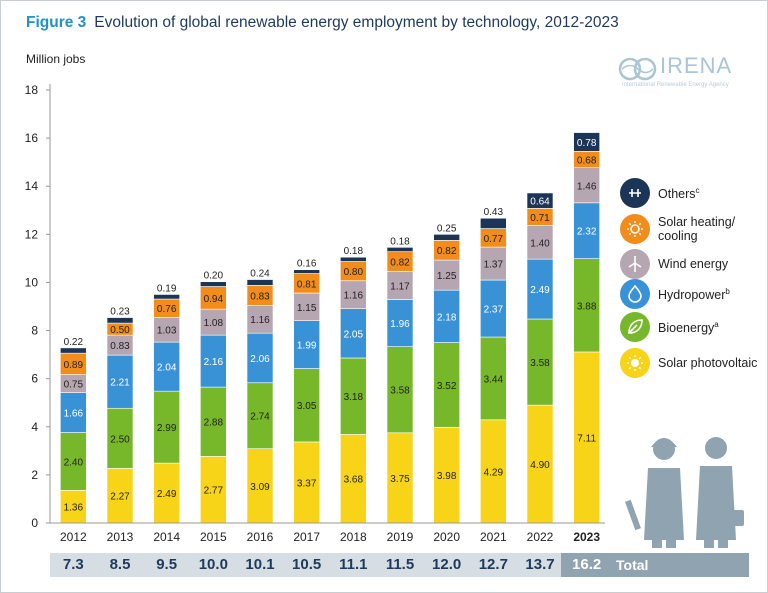 This screenshot has height=593, width=768. Describe the element at coordinates (214, 299) in the screenshot. I see `data-label: 0.94` at that location.